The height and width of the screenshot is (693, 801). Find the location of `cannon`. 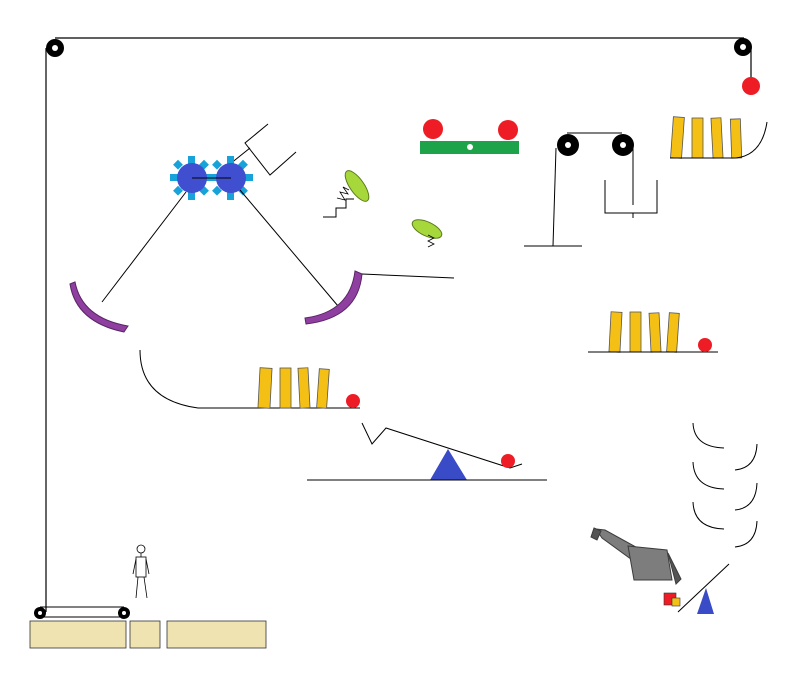

cannon is located at coordinates (636, 556).